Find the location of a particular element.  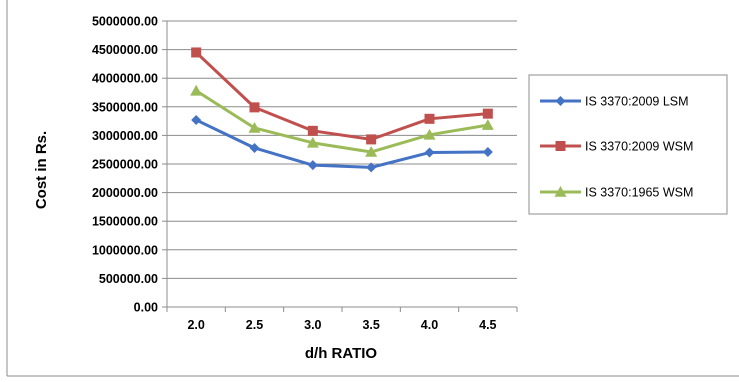

x-tick-label: 4.5 is located at coordinates (487, 325).